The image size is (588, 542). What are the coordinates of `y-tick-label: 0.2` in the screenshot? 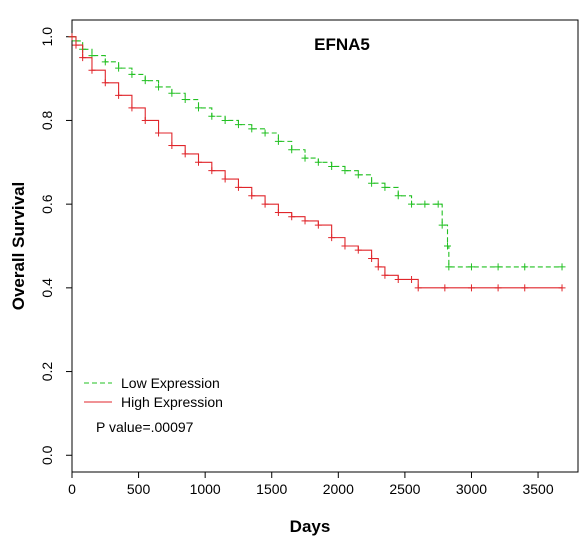 It's located at (47, 372).